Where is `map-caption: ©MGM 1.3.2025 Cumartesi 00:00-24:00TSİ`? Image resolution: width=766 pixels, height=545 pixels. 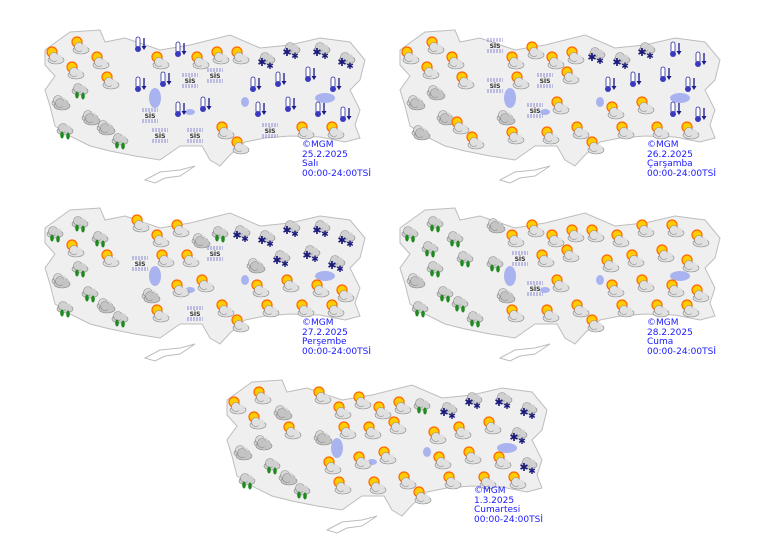 map-caption: ©MGM 1.3.2025 Cumartesi 00:00-24:00TSİ is located at coordinates (508, 505).